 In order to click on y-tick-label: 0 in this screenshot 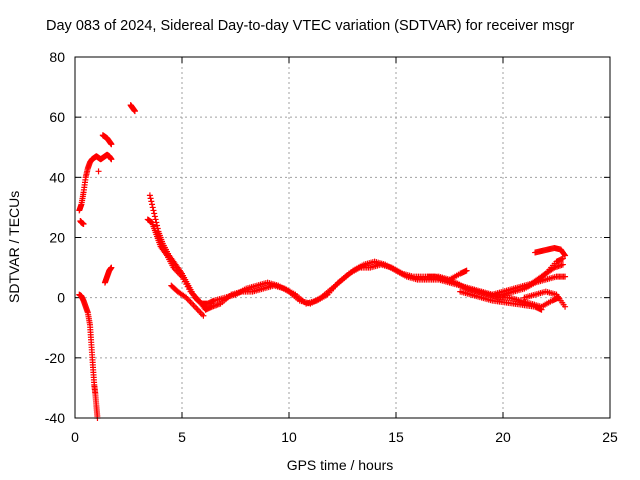, I will do `click(61, 298)`.